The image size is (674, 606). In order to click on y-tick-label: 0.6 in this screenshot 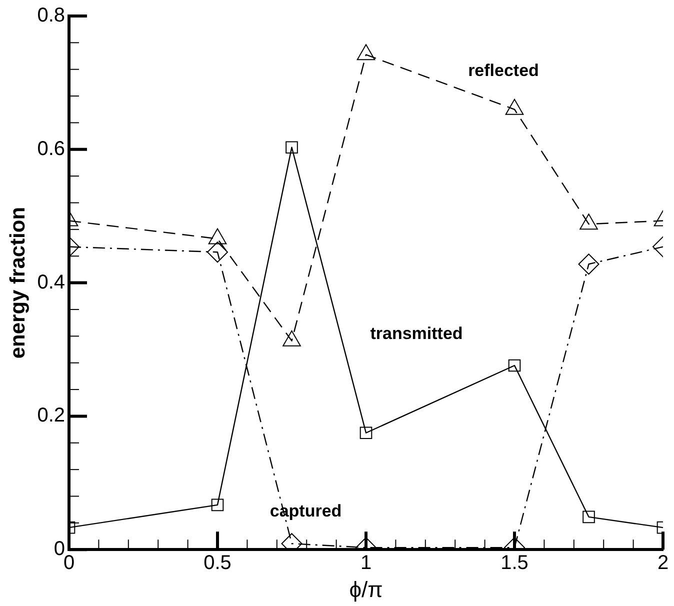, I will do `click(51, 149)`.